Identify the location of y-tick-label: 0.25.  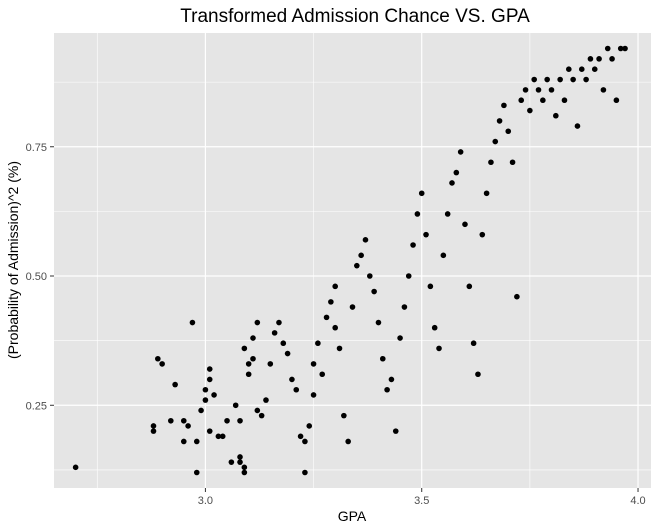
(36, 406).